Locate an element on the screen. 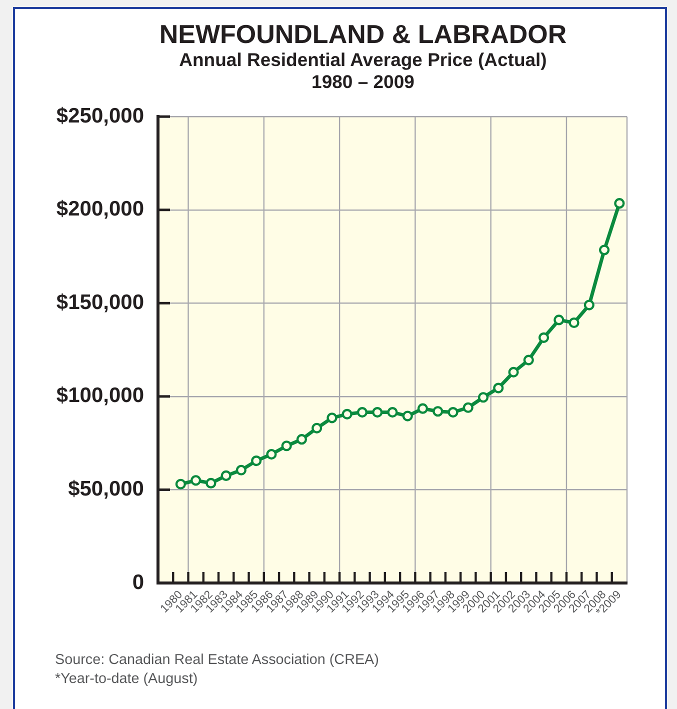 This screenshot has height=709, width=677. chart-title: NEWFOUNDLAND & LABRADOR is located at coordinates (363, 34).